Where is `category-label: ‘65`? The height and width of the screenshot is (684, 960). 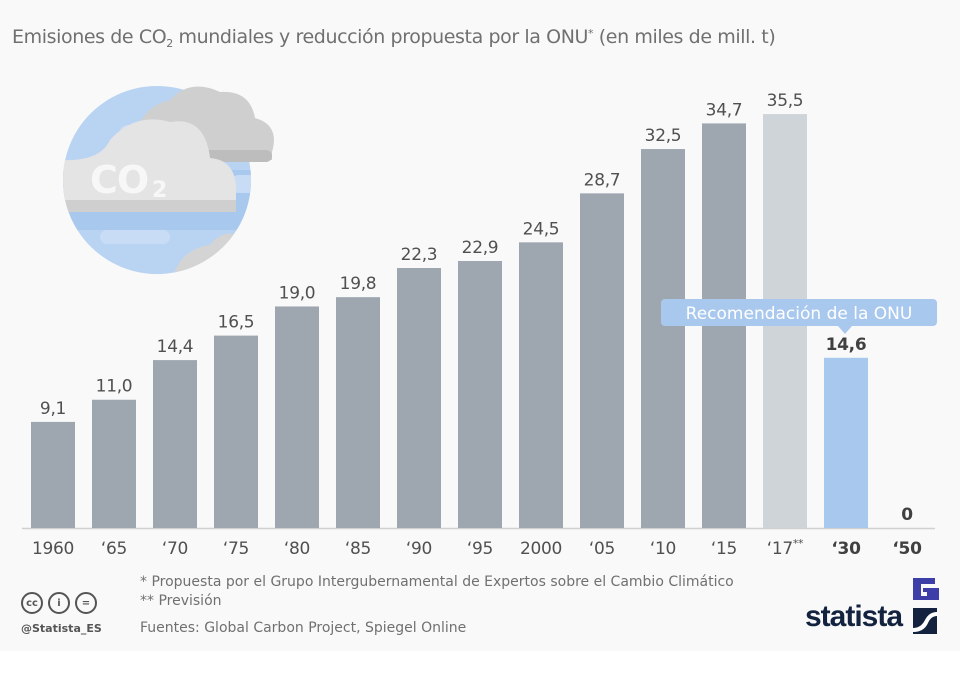 category-label: ‘65 is located at coordinates (114, 549).